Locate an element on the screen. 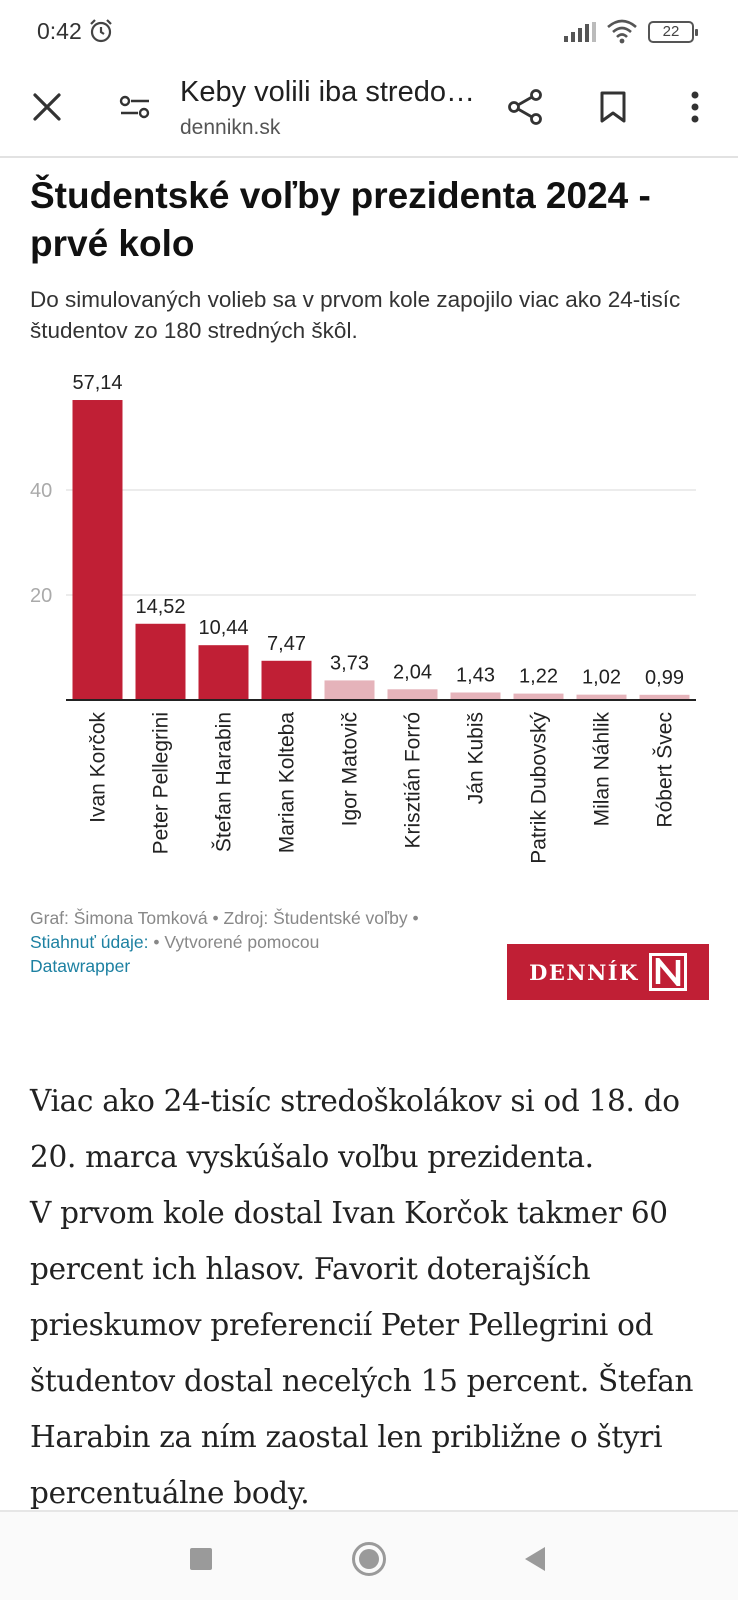 Image resolution: width=738 pixels, height=1600 pixels. x-category-label: Róbert Švec is located at coordinates (665, 770).